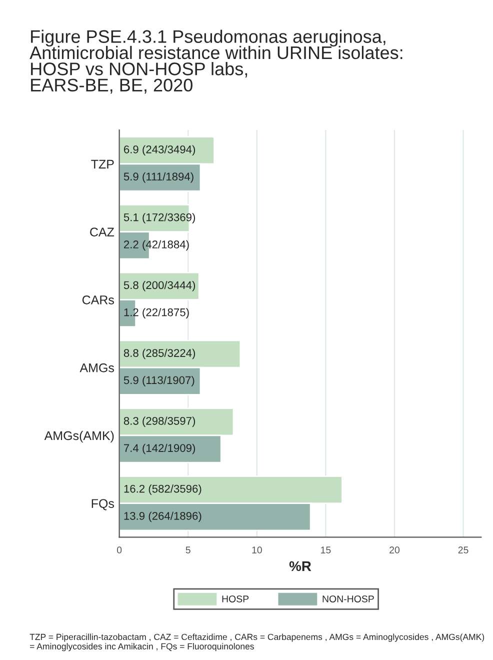  What do you see at coordinates (79, 436) in the screenshot?
I see `y-tick-label: AMGs(AMK)` at bounding box center [79, 436].